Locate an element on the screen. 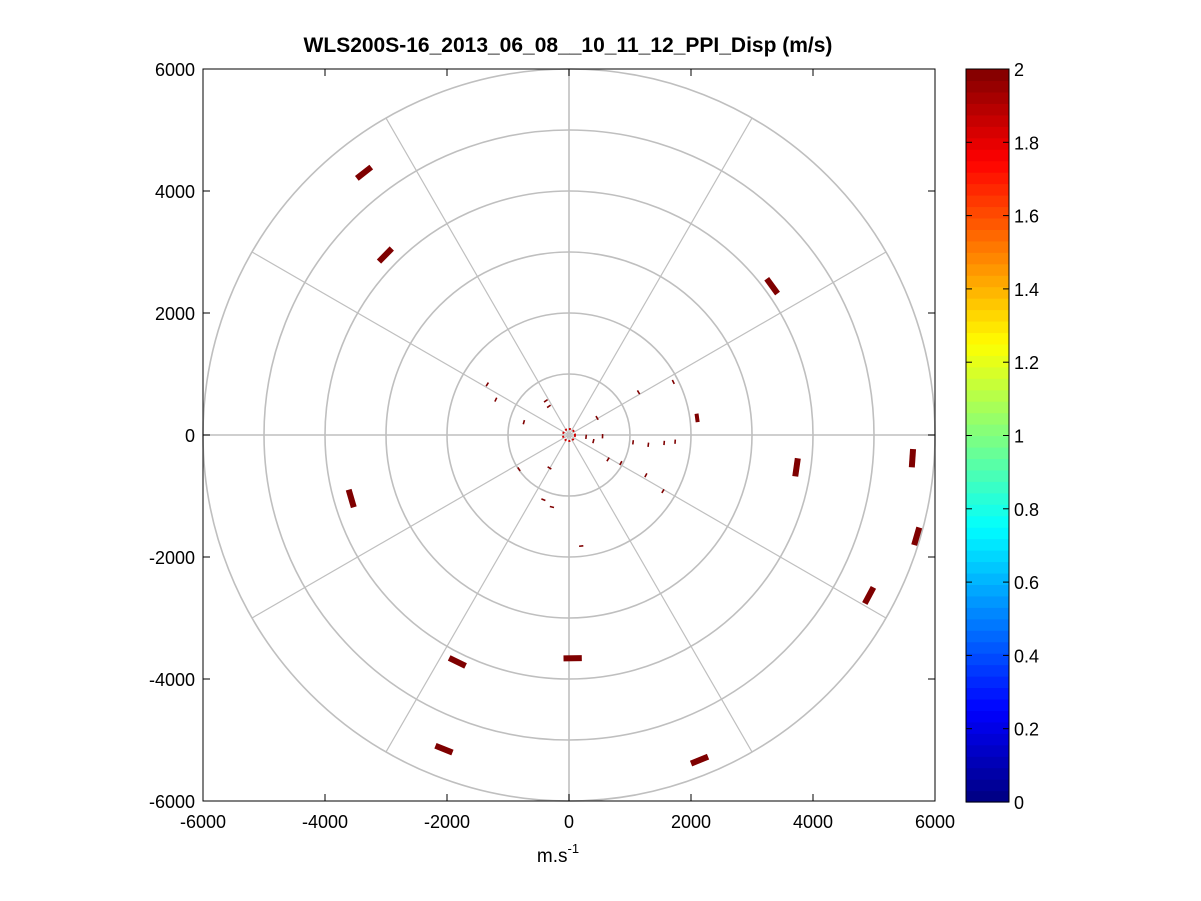 The image size is (1201, 901). y-tick-label-0: -6000 is located at coordinates (172, 802).